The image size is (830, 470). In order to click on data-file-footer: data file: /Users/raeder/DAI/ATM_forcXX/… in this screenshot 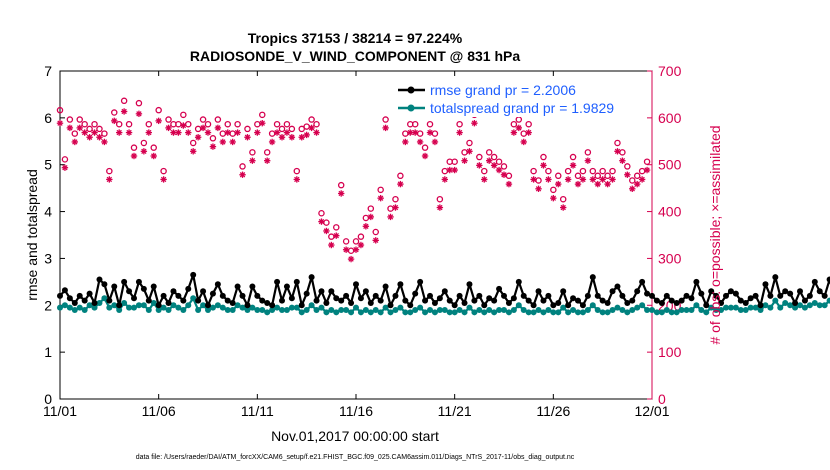, I will do `click(355, 457)`.